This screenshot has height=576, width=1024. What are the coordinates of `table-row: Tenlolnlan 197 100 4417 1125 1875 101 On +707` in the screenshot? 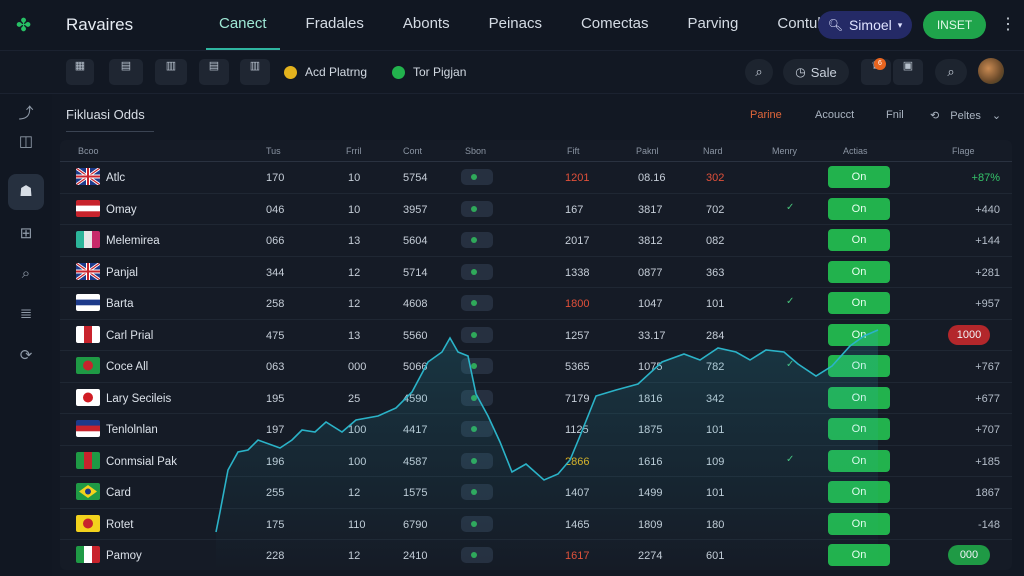 It's located at (536, 430).